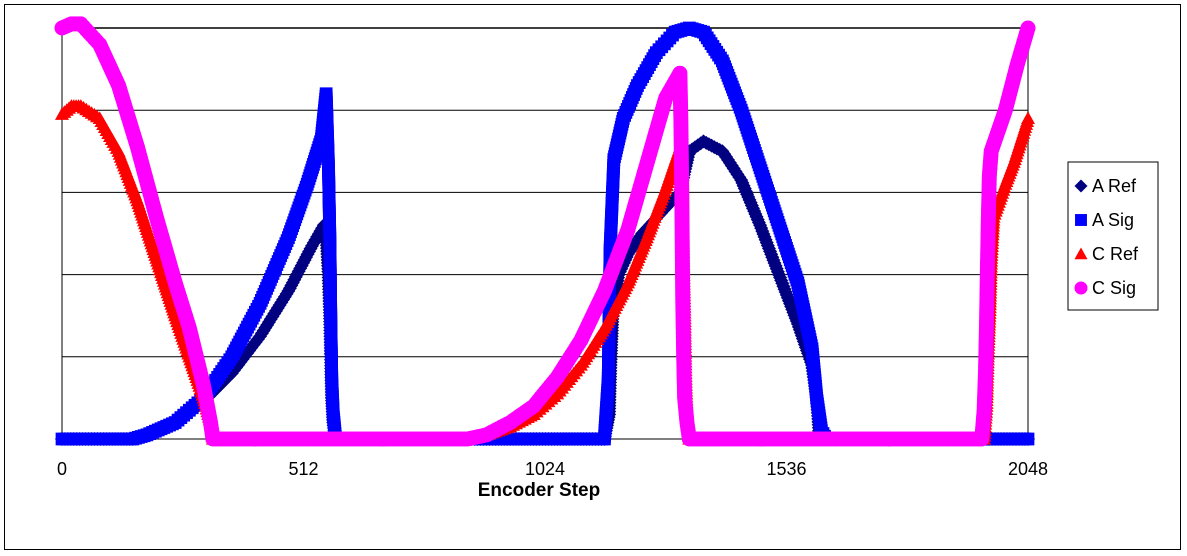  I want to click on legend-label: C Sig, so click(1114, 288).